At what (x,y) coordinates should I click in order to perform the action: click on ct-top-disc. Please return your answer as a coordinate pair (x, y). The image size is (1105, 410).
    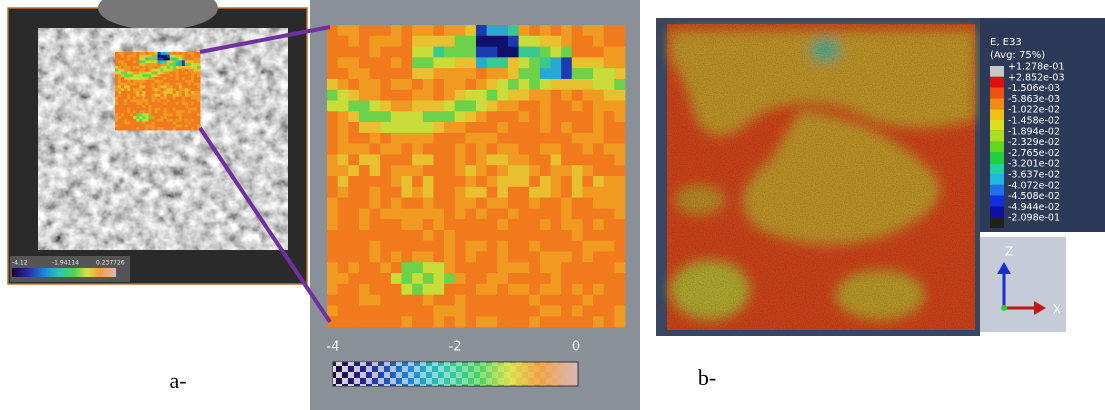
    Looking at the image, I should click on (158, 15).